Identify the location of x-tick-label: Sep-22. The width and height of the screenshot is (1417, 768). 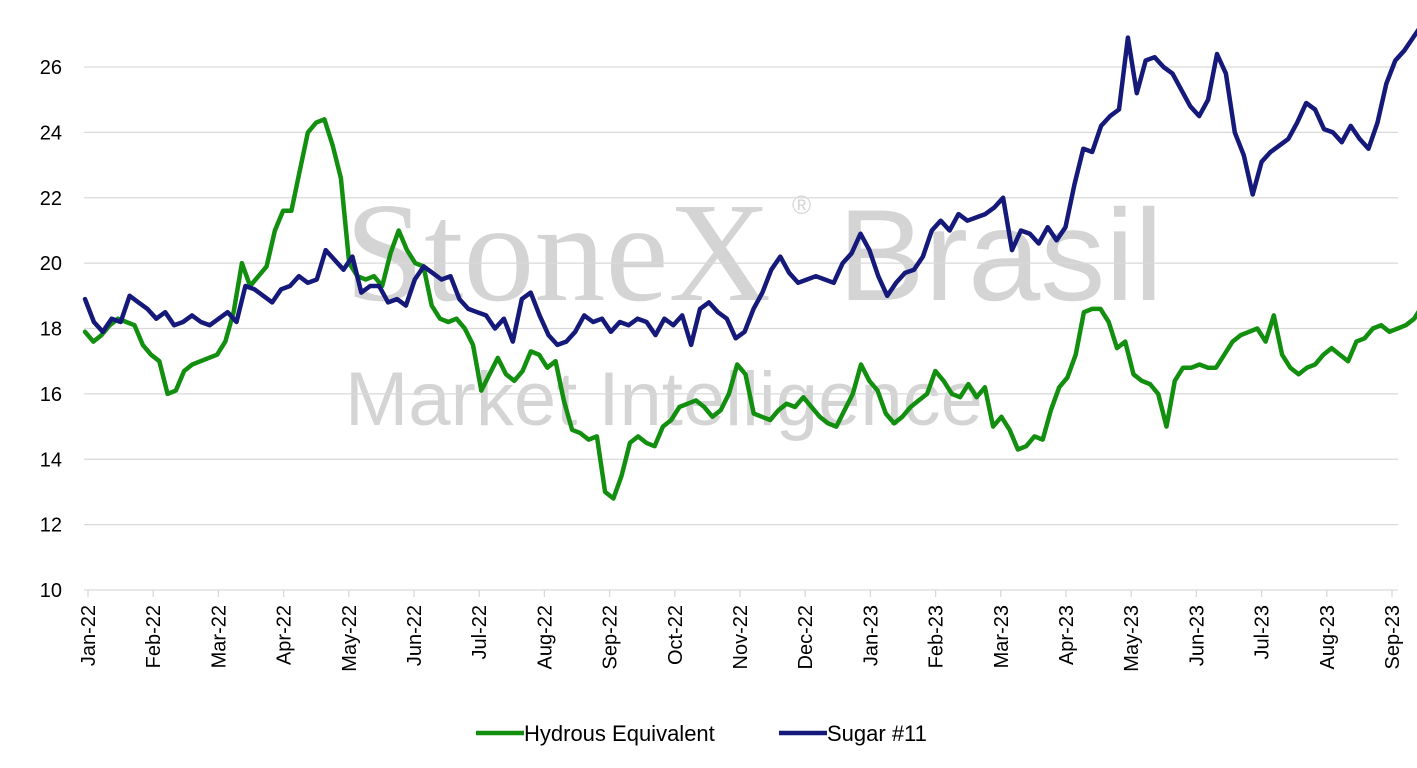
(611, 637).